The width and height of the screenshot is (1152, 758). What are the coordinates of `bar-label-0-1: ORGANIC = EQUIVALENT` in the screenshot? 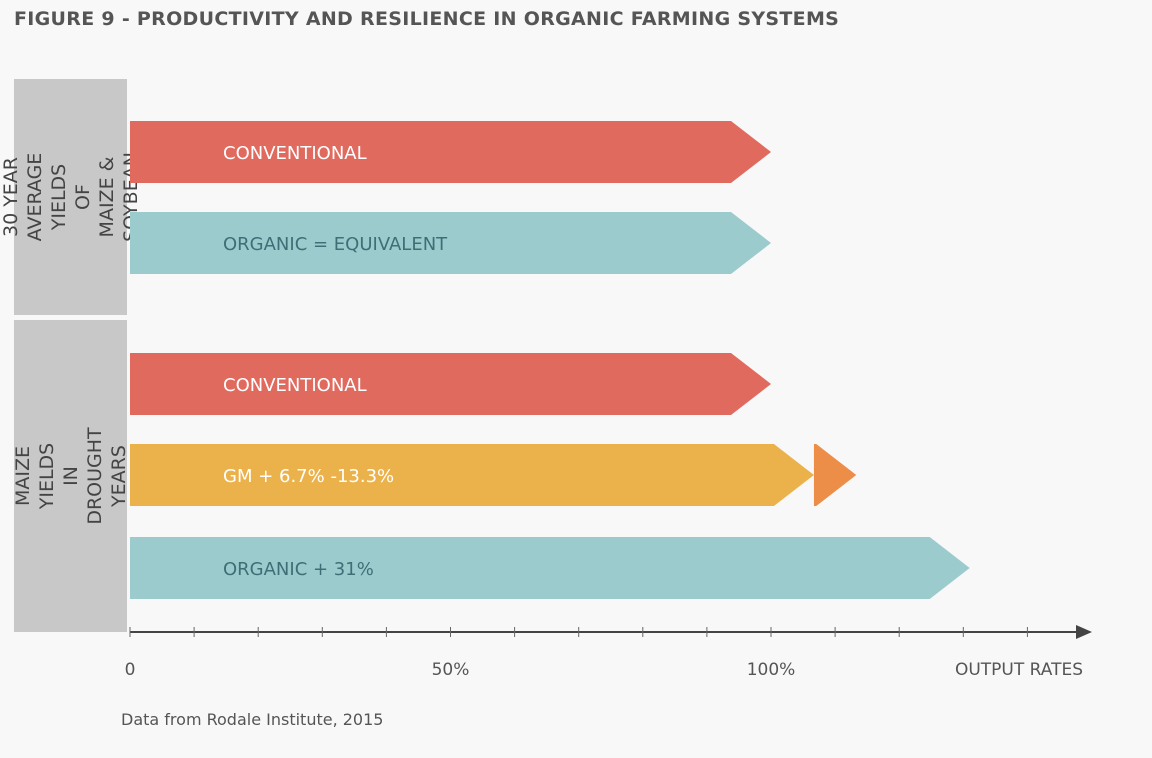 It's located at (335, 244).